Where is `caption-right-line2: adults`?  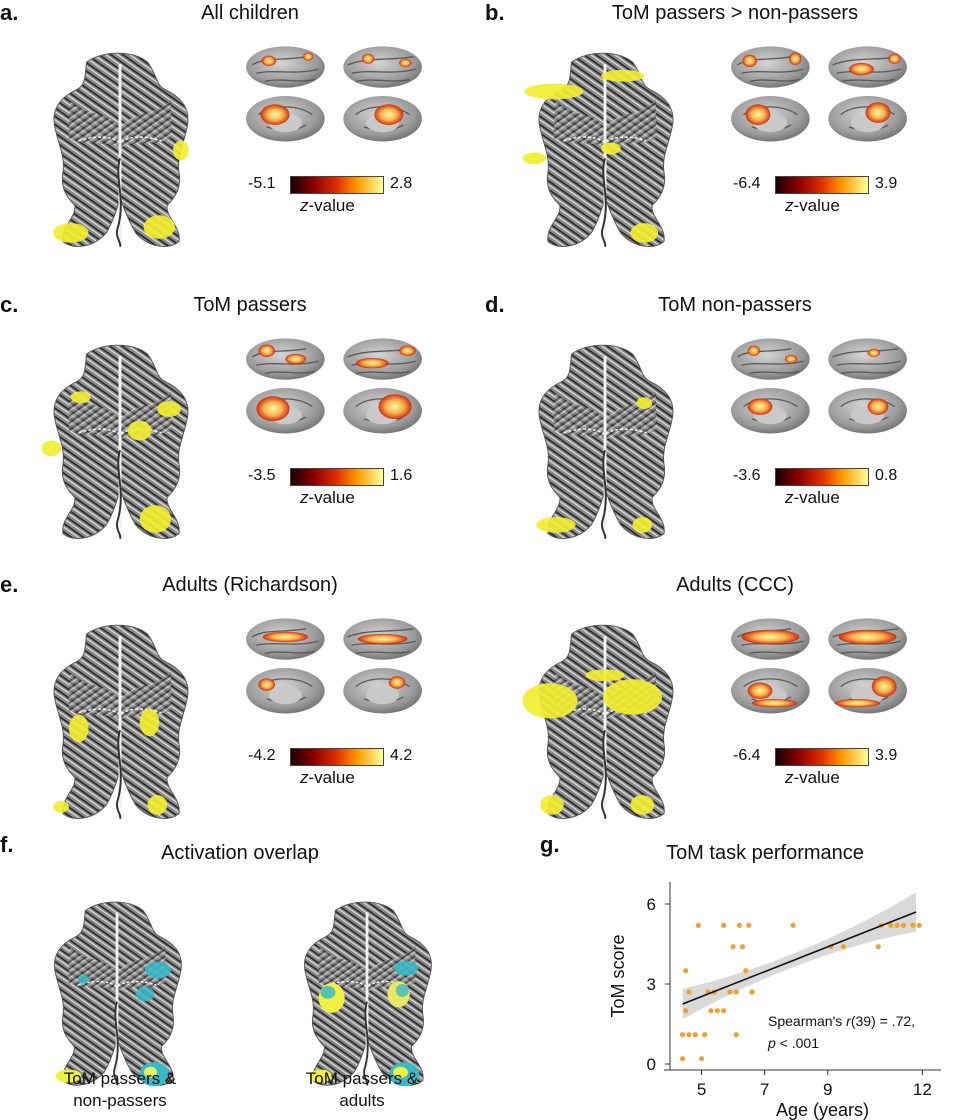
caption-right-line2: adults is located at coordinates (362, 1100).